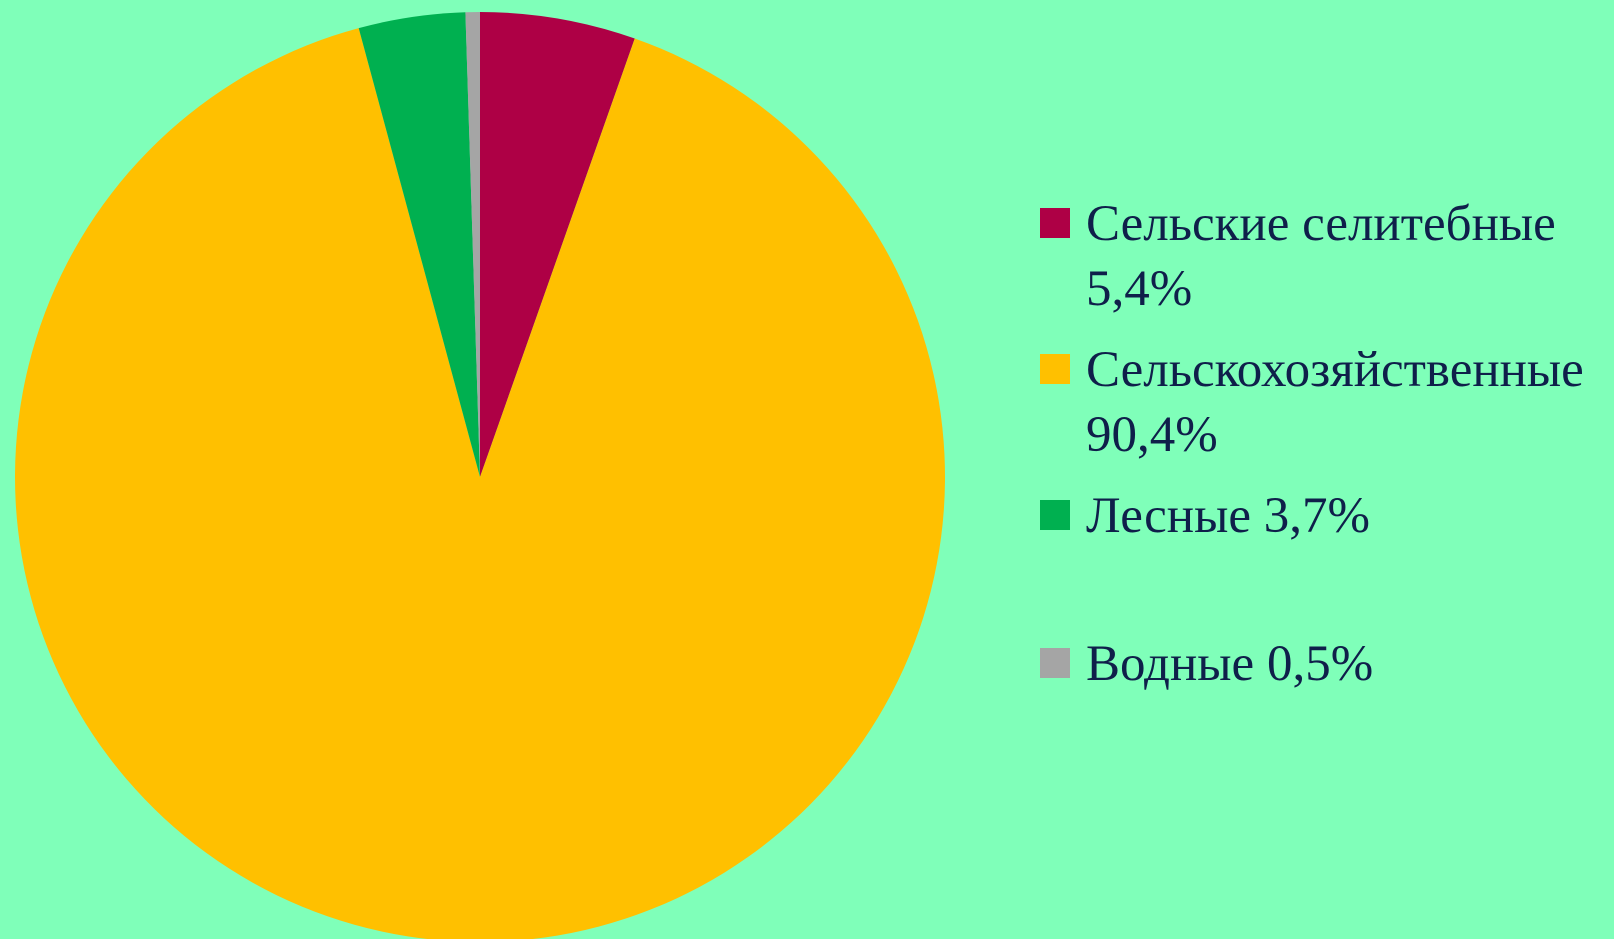  What do you see at coordinates (1335, 402) in the screenshot?
I see `legend-label: Сельскохозяйственные 90,4%` at bounding box center [1335, 402].